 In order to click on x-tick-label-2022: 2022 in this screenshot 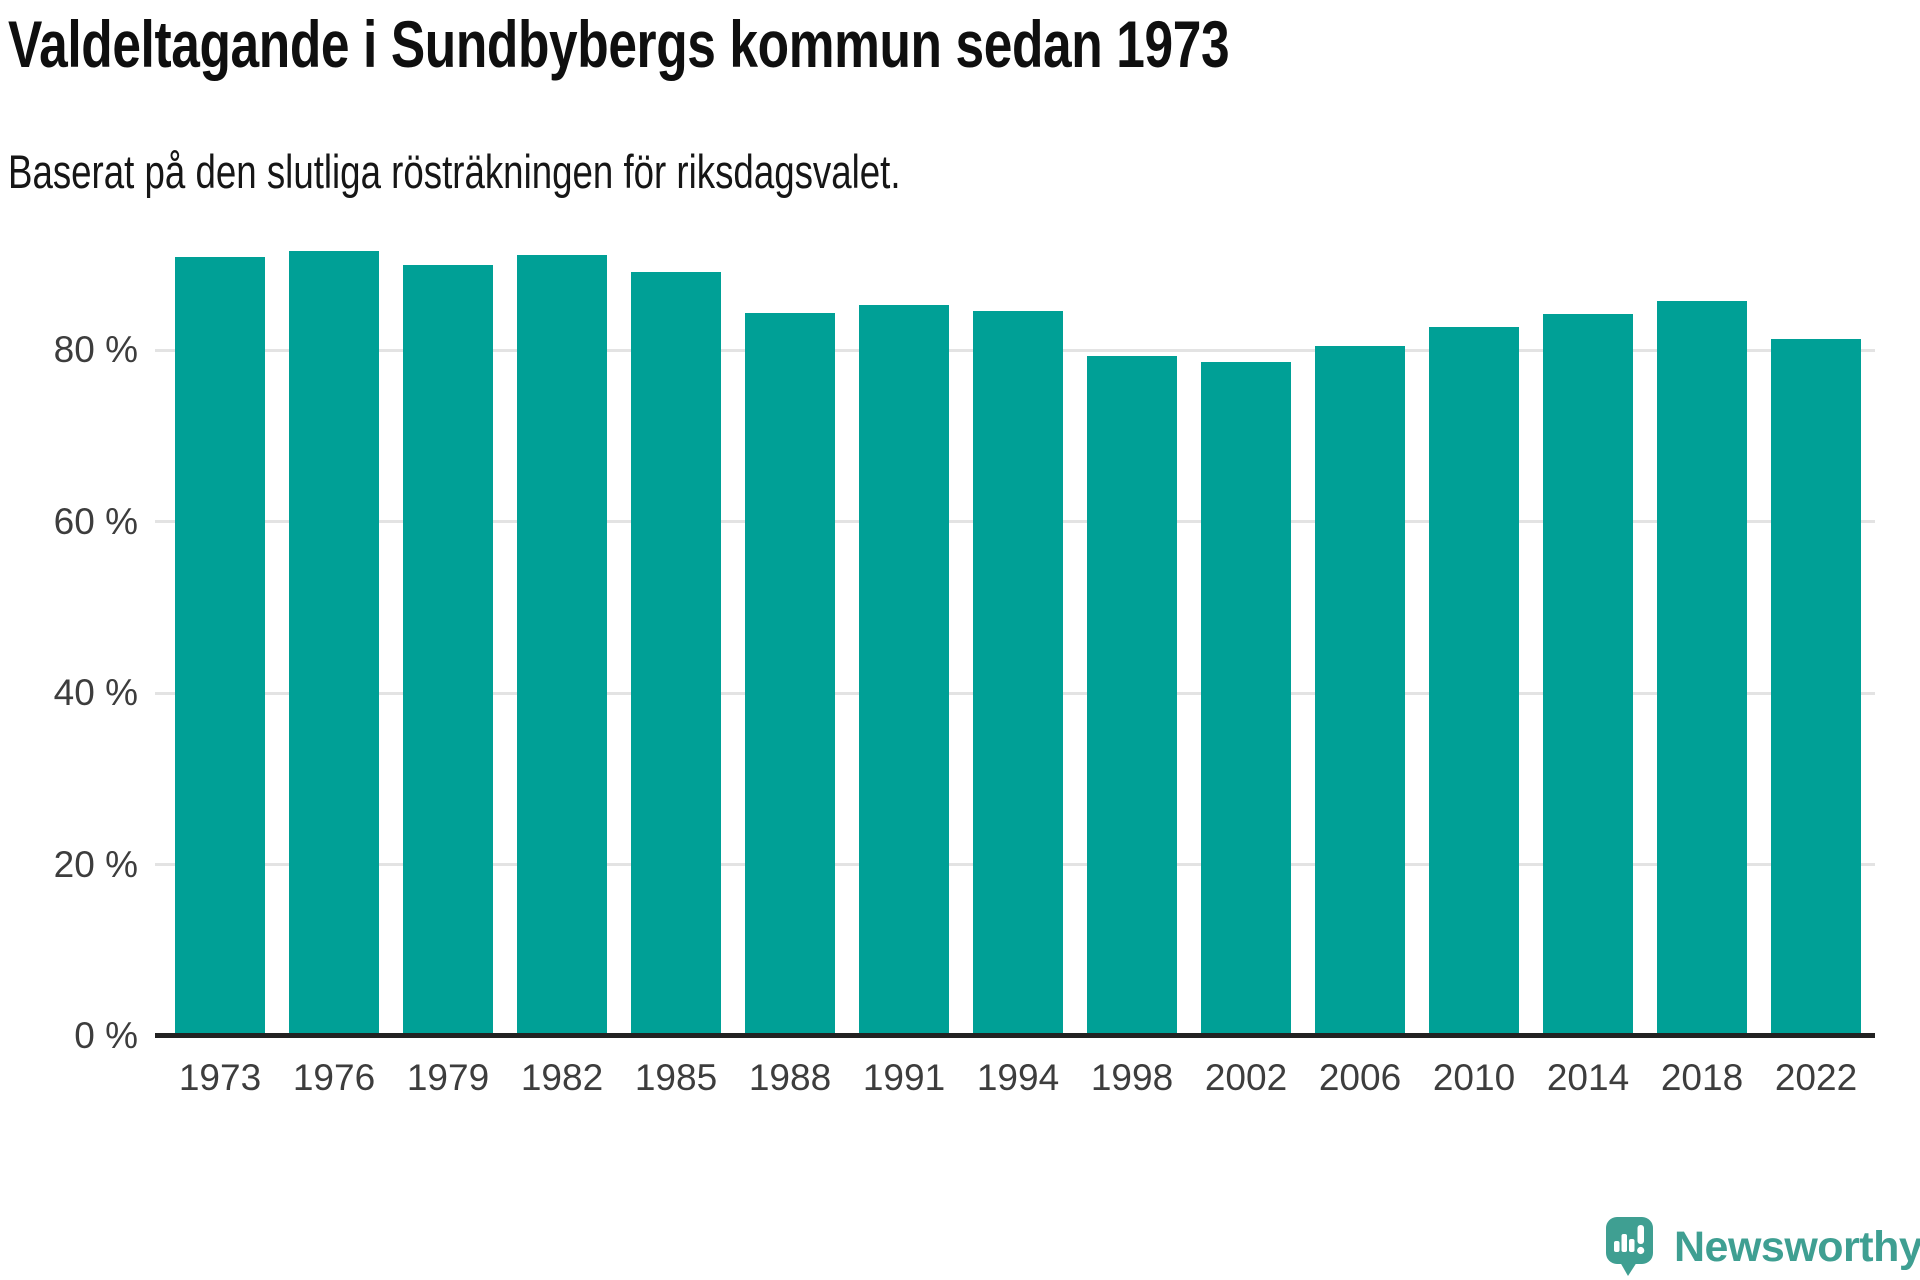, I will do `click(1816, 1077)`.